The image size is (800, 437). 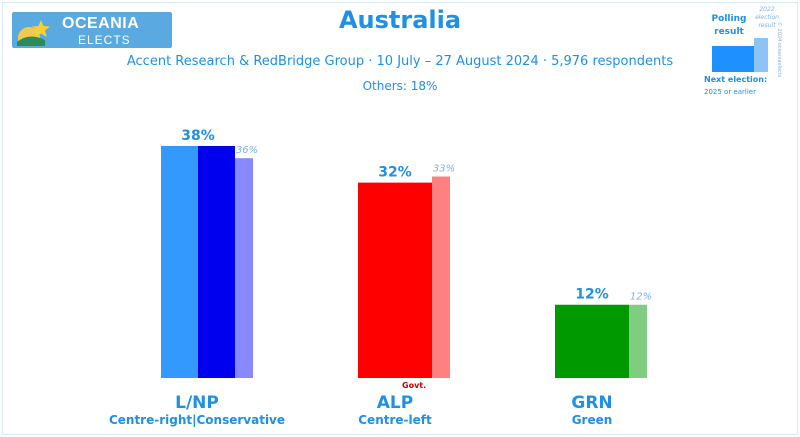 I want to click on bar-previous-alp, so click(x=441, y=277).